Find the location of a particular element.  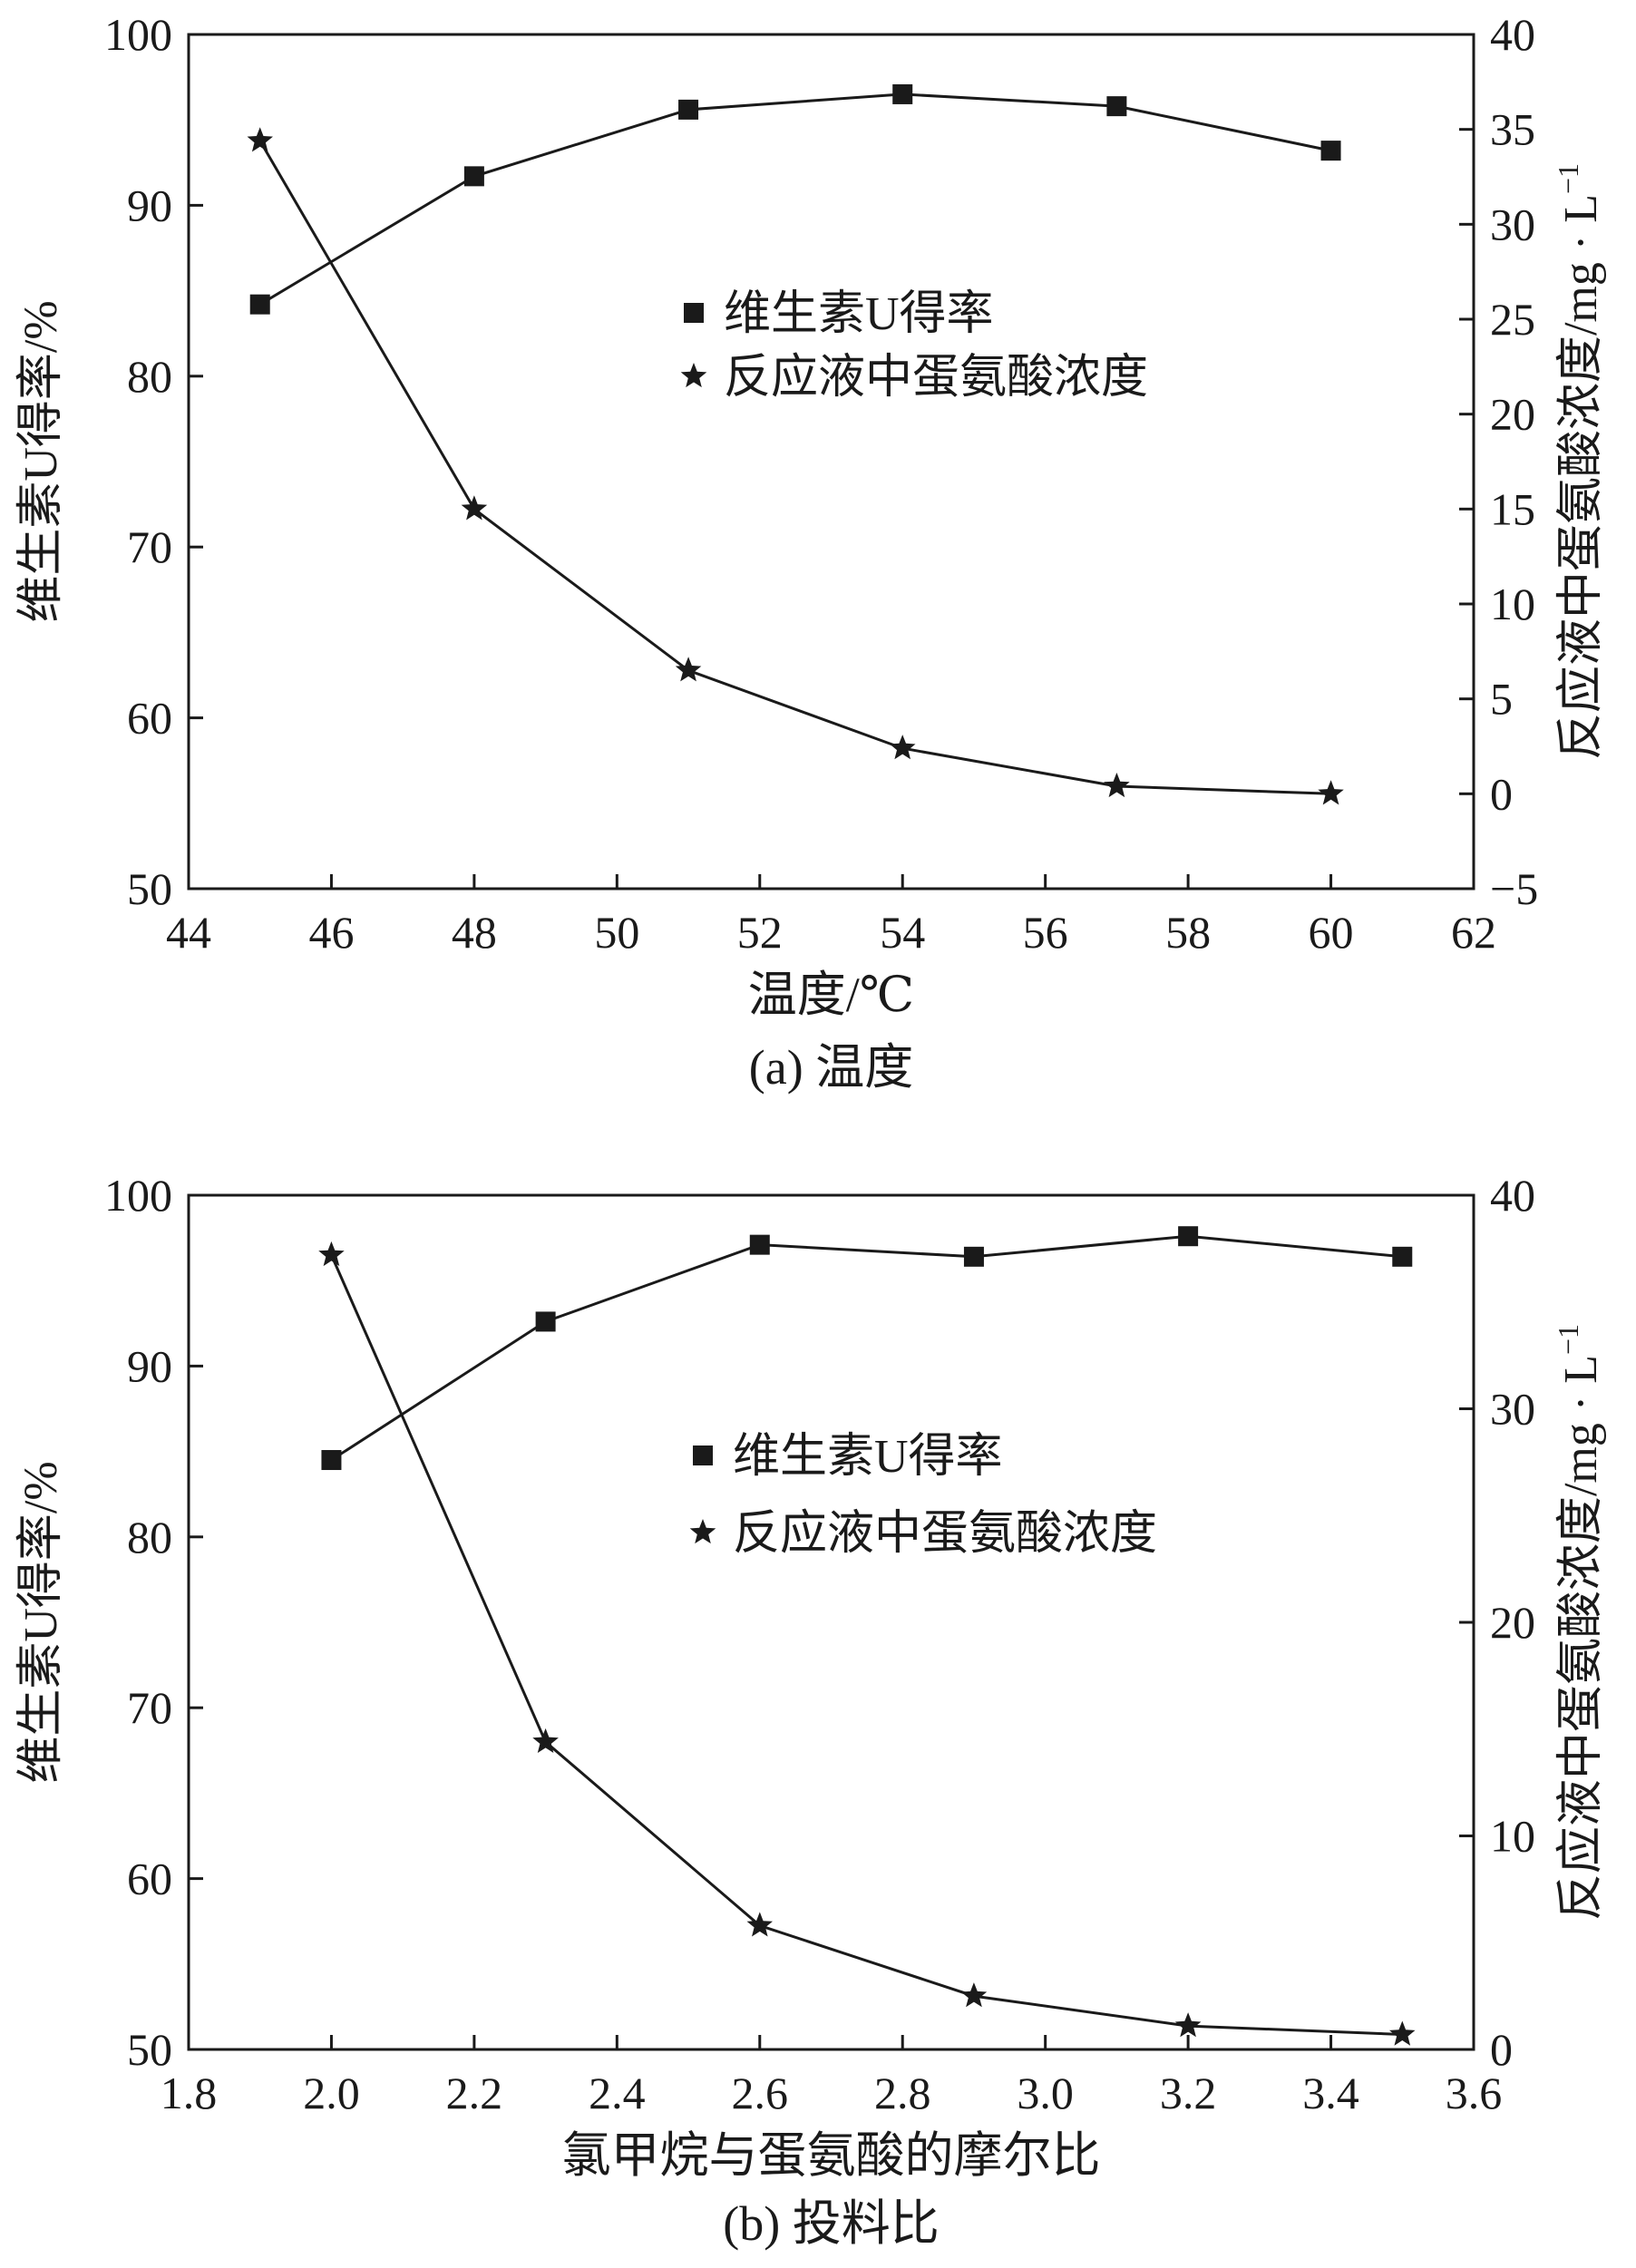

y-left-tick-label: 70 is located at coordinates (149, 1707).